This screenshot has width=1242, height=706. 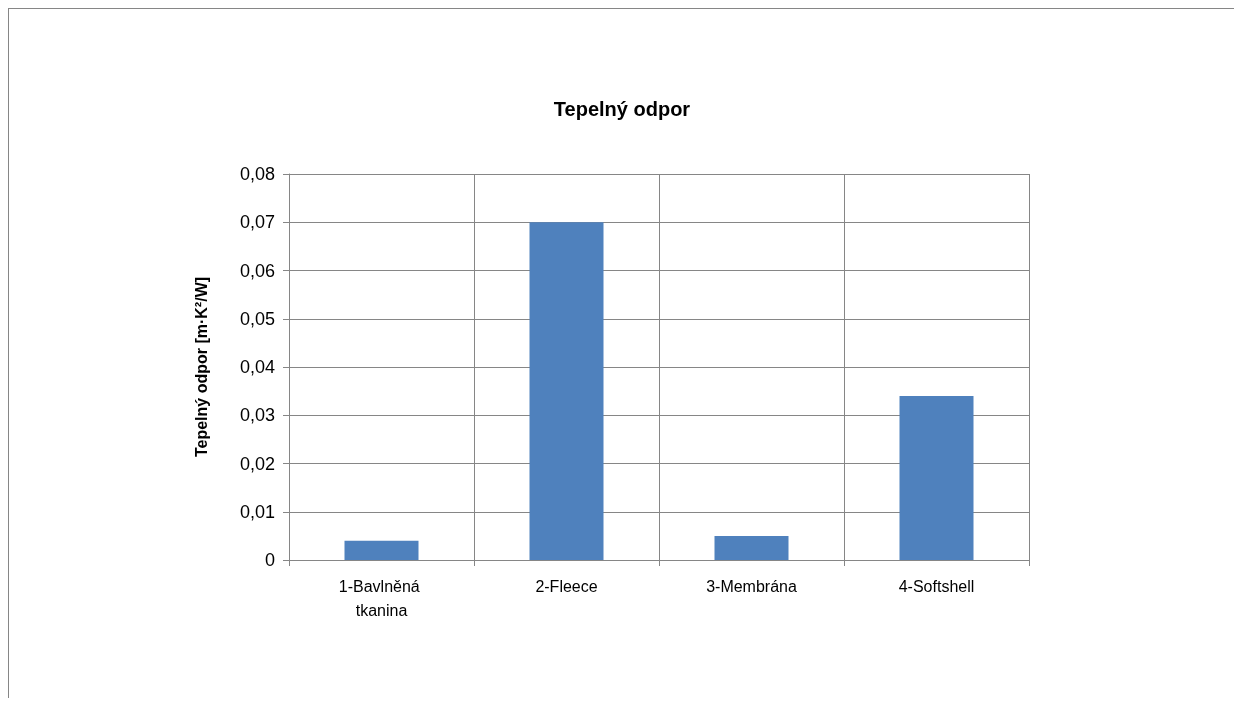 What do you see at coordinates (566, 586) in the screenshot?
I see `x-tick-label: 2-Fleece` at bounding box center [566, 586].